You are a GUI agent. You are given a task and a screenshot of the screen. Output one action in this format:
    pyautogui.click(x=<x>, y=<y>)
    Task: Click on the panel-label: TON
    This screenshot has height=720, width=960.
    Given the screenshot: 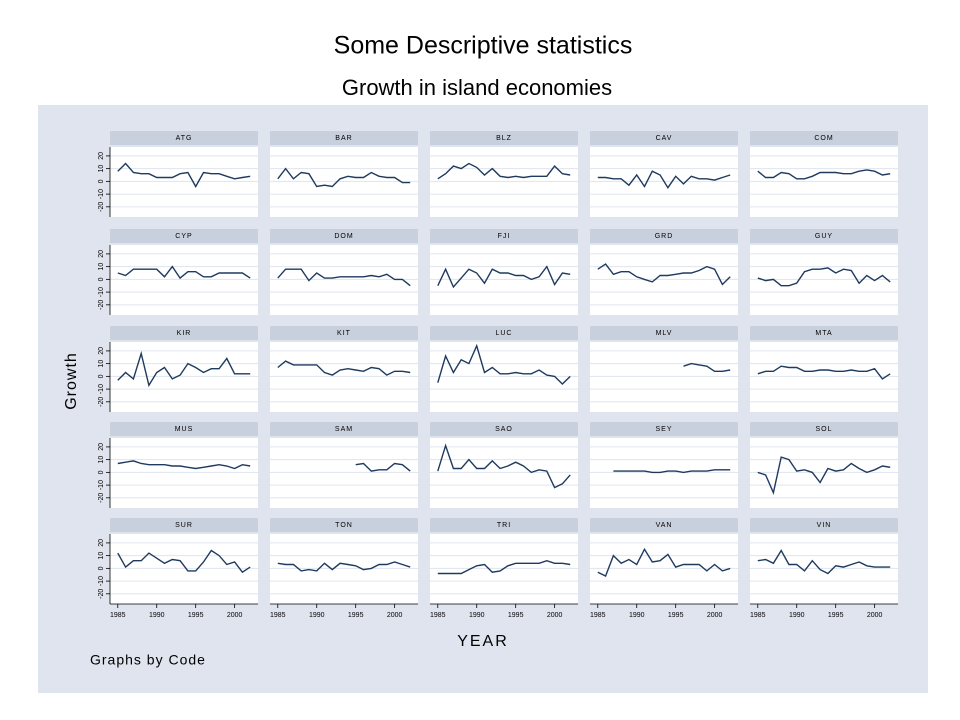 What is the action you would take?
    pyautogui.click(x=344, y=525)
    